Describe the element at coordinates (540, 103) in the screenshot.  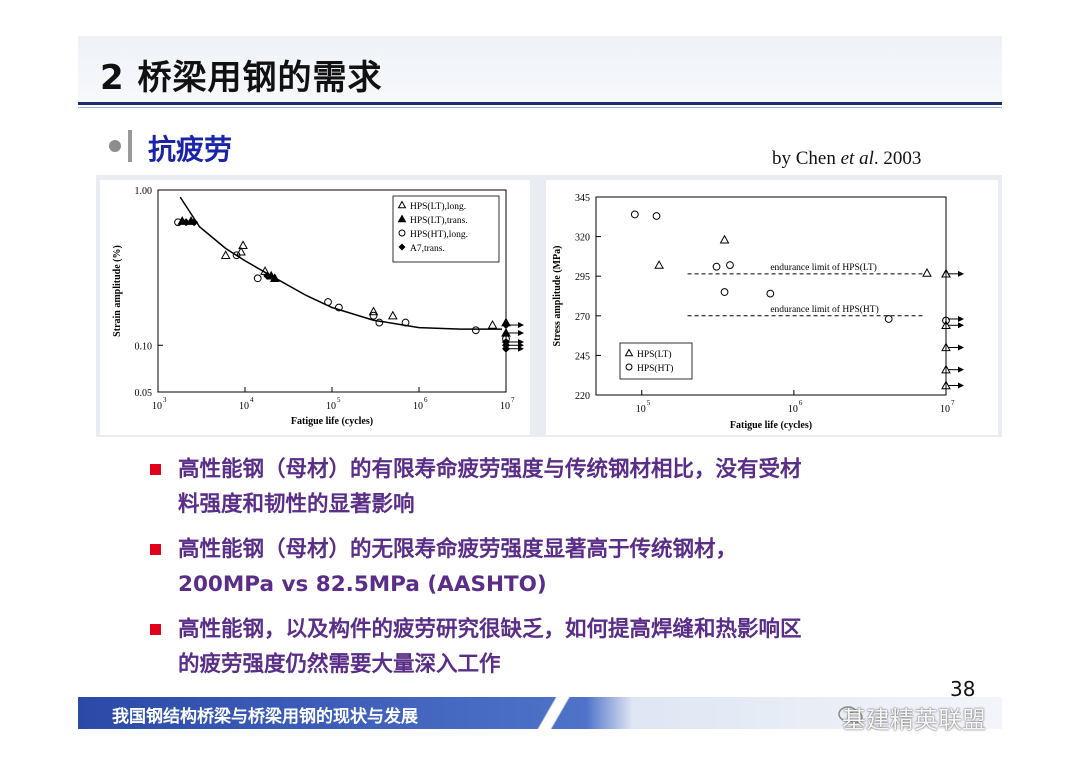
I see `title-divider` at that location.